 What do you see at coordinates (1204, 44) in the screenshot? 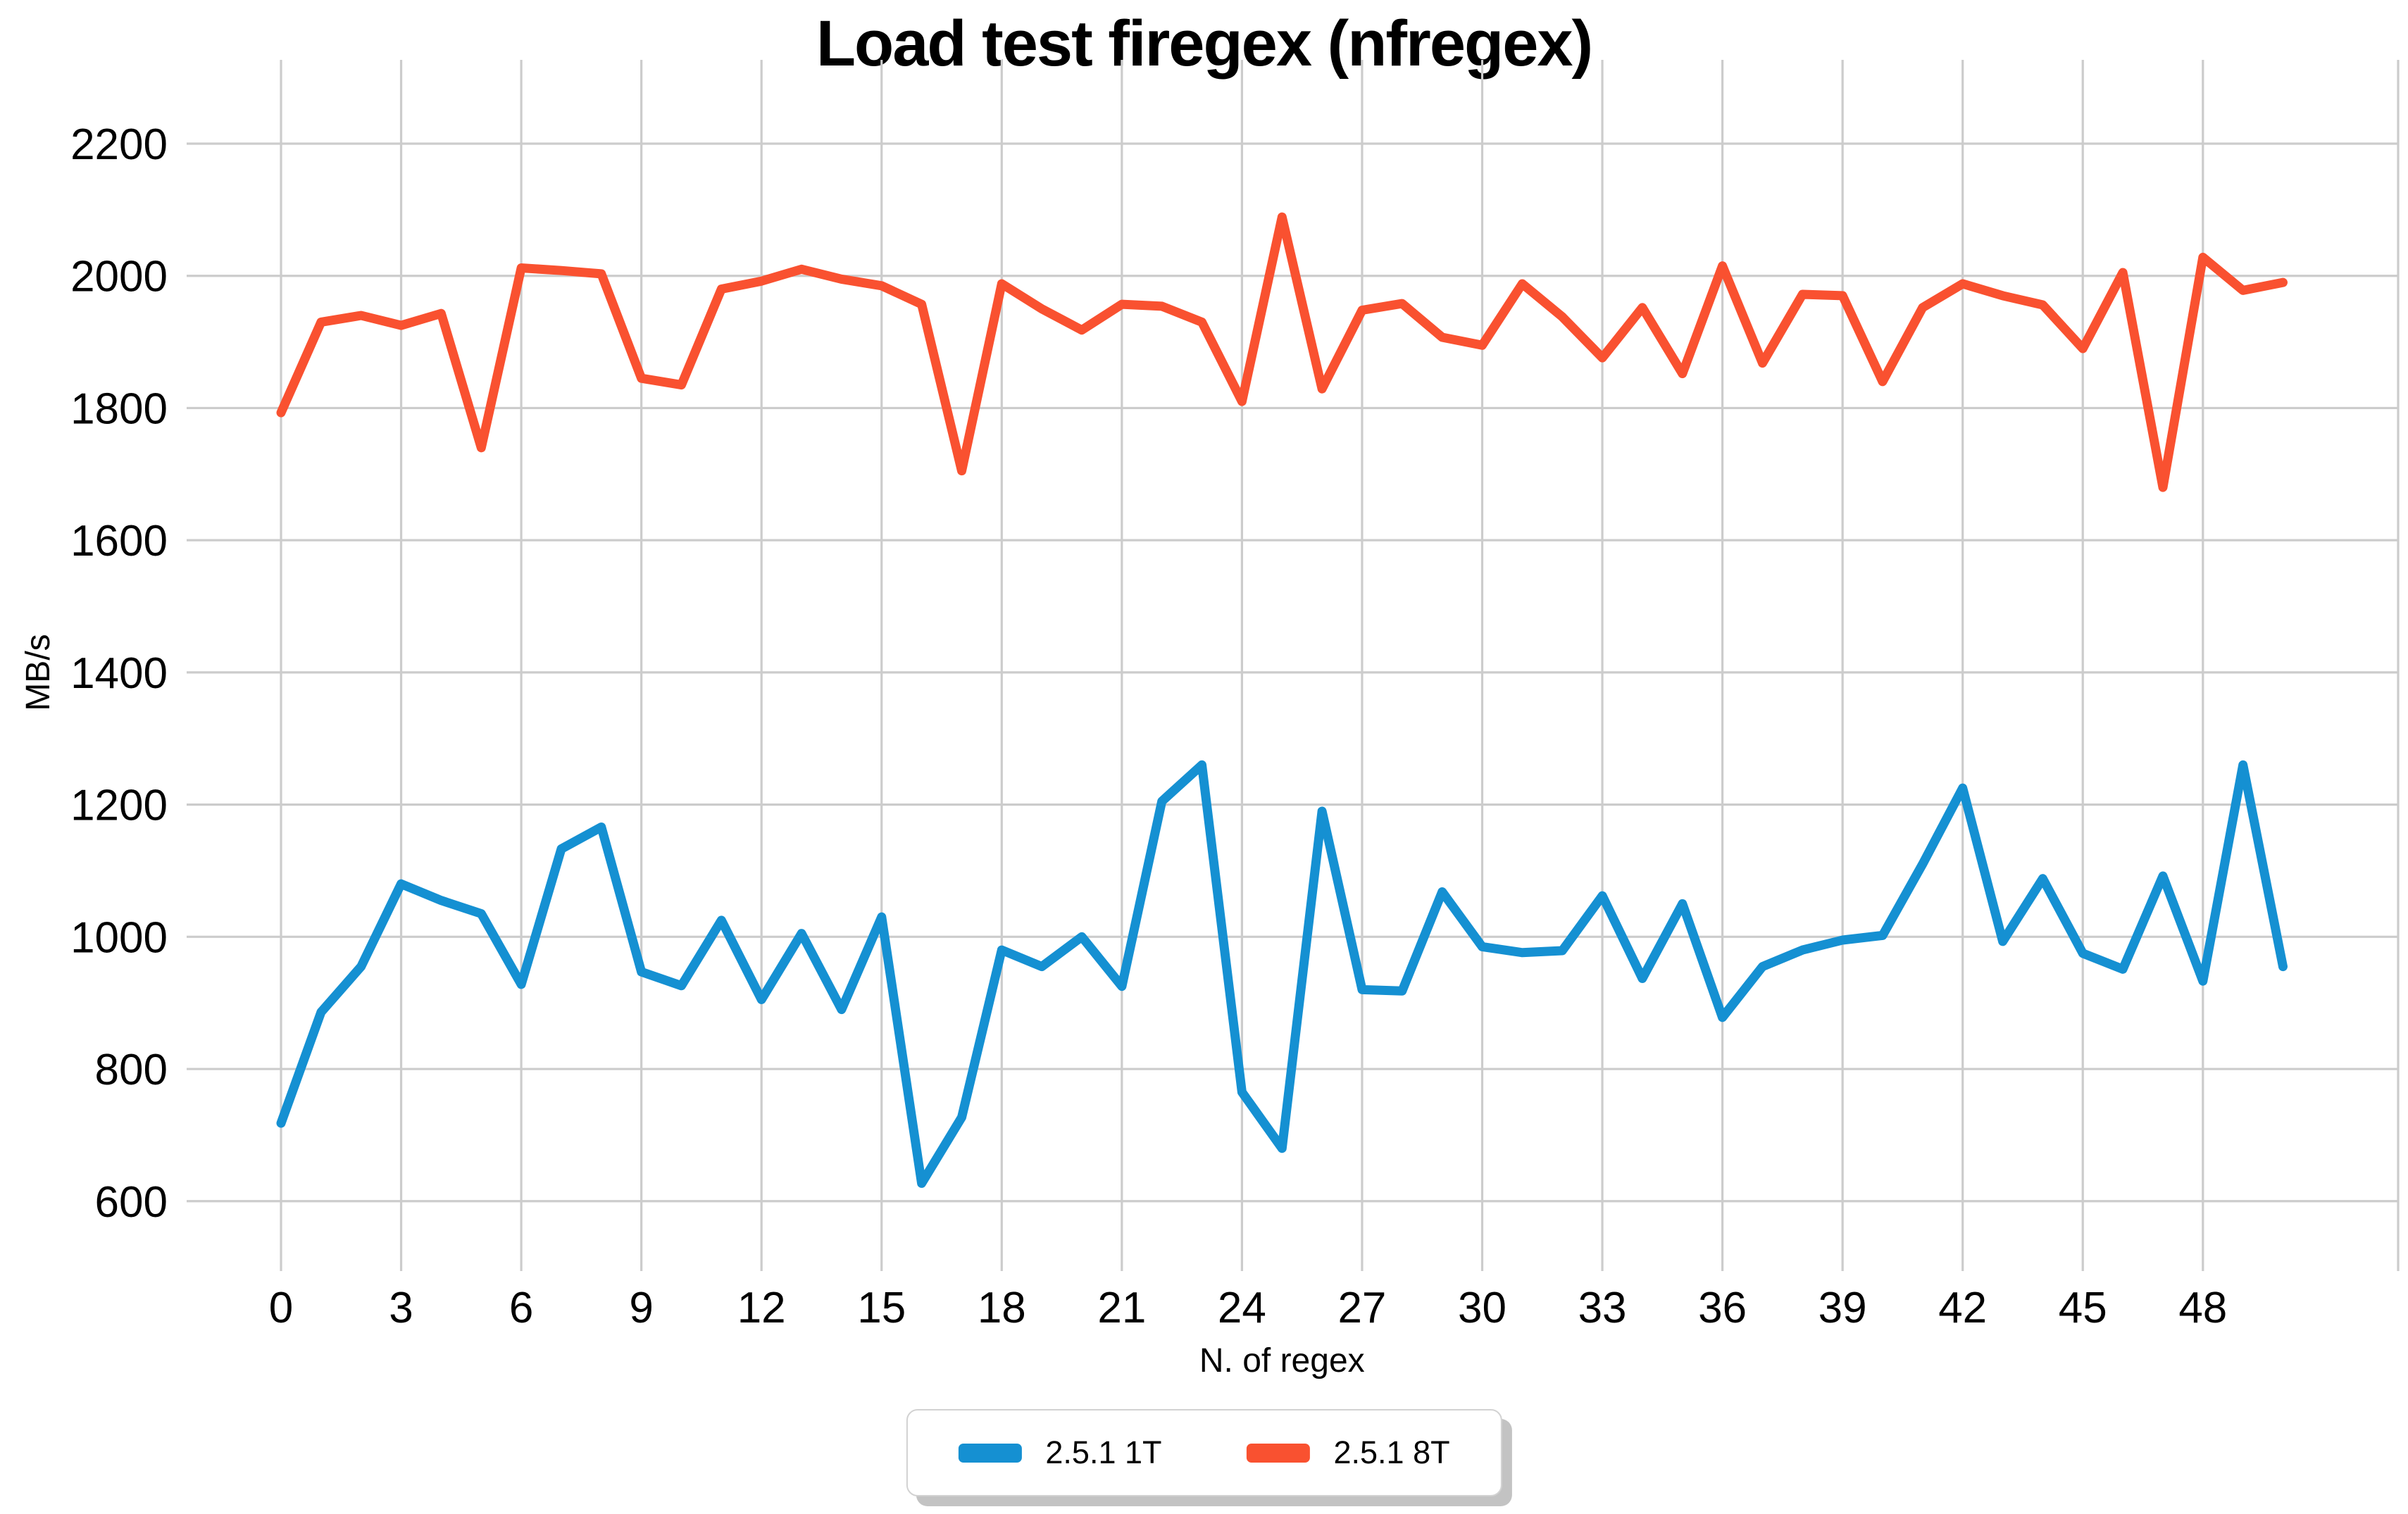
I see `chart-title: Load test firegex (nfregex)` at bounding box center [1204, 44].